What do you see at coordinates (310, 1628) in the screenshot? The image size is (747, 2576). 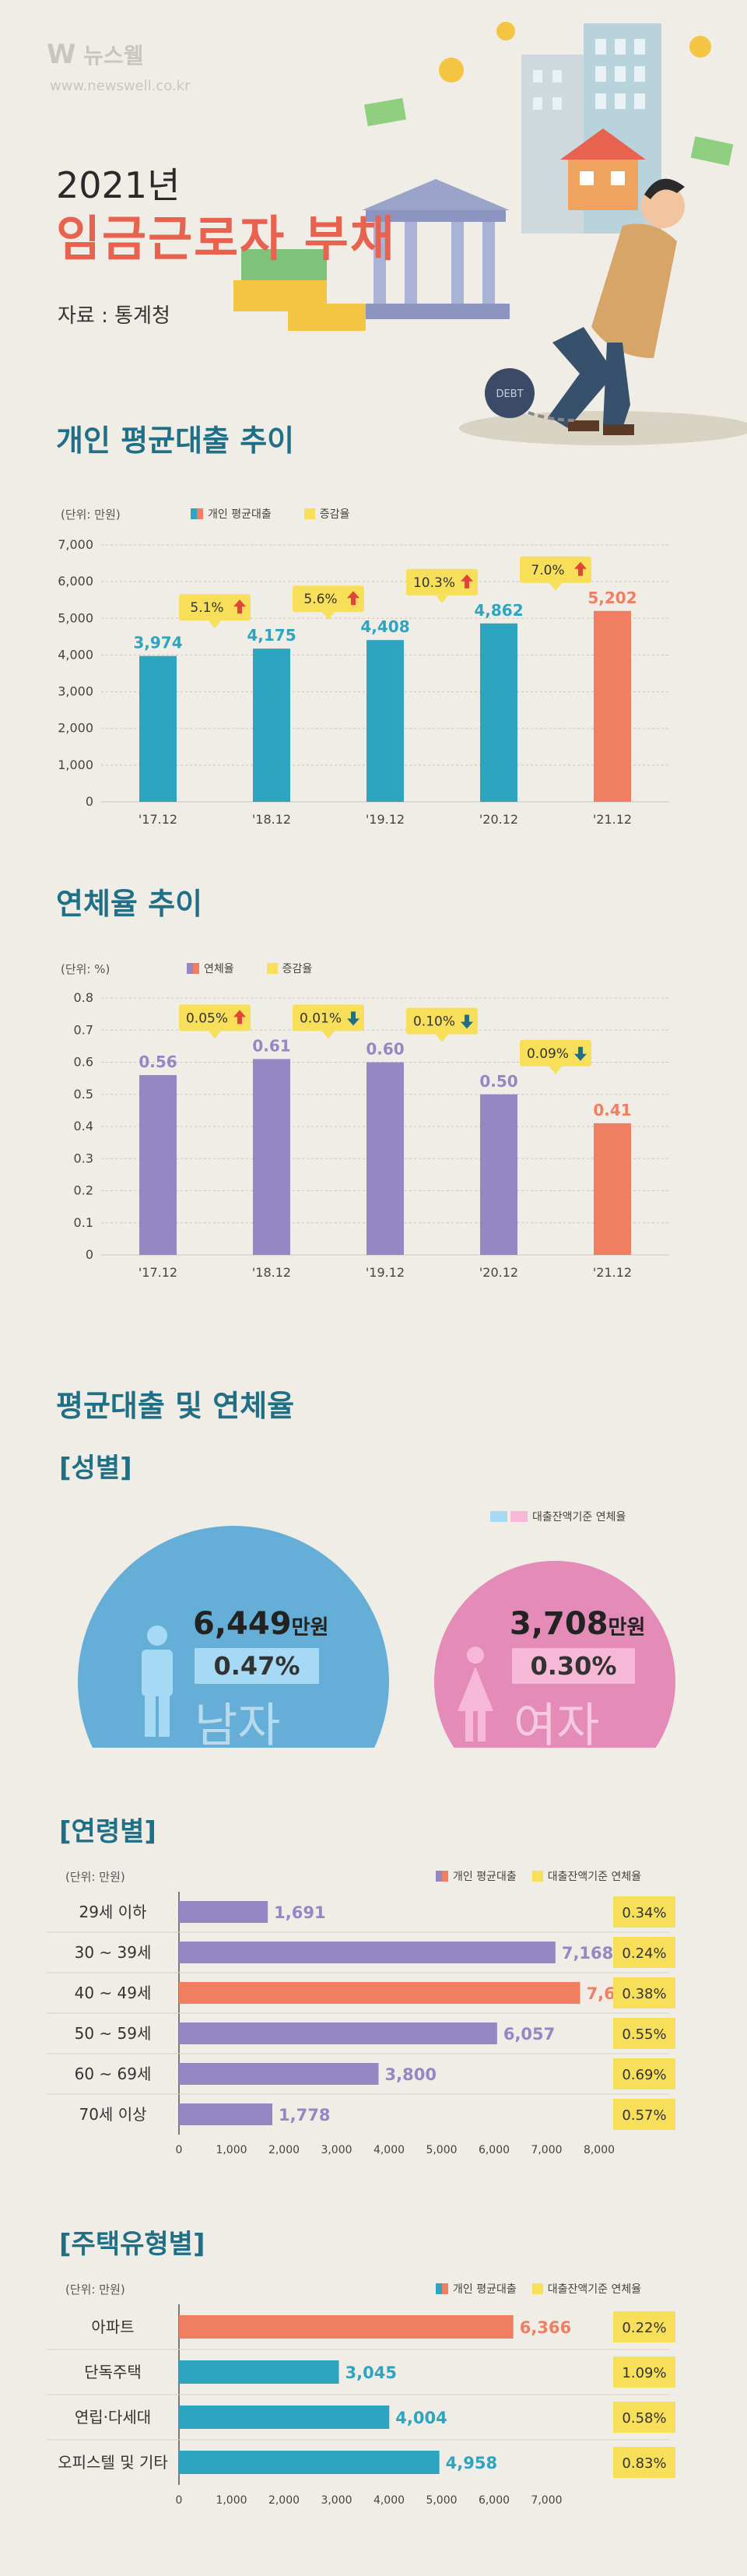 I see `male-amount-unit: 만원` at bounding box center [310, 1628].